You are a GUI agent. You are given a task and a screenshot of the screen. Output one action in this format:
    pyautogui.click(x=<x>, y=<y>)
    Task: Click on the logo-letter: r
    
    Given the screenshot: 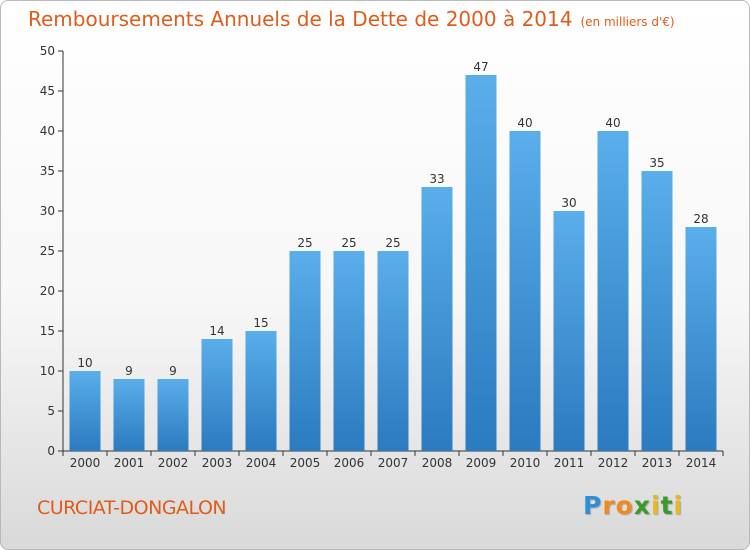 What is the action you would take?
    pyautogui.click(x=609, y=505)
    